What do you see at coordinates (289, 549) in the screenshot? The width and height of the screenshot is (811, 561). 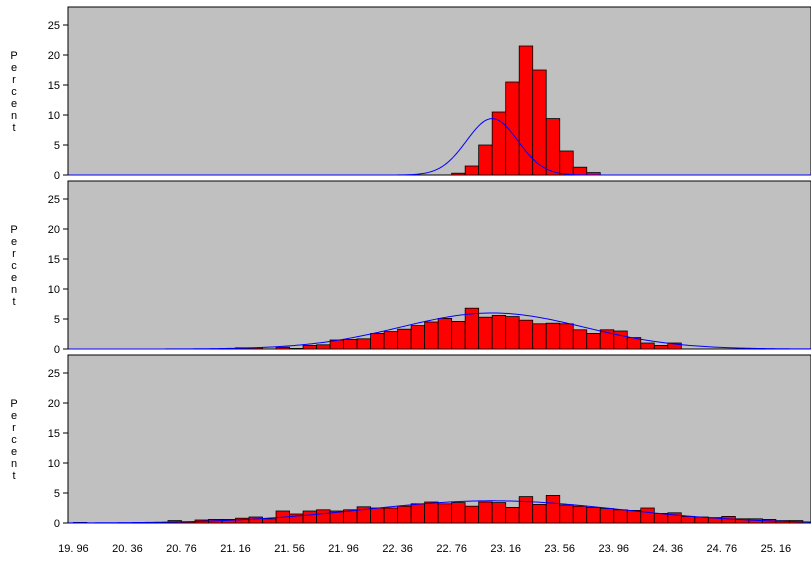 I see `x-tick-label: 21. 56` at bounding box center [289, 549].